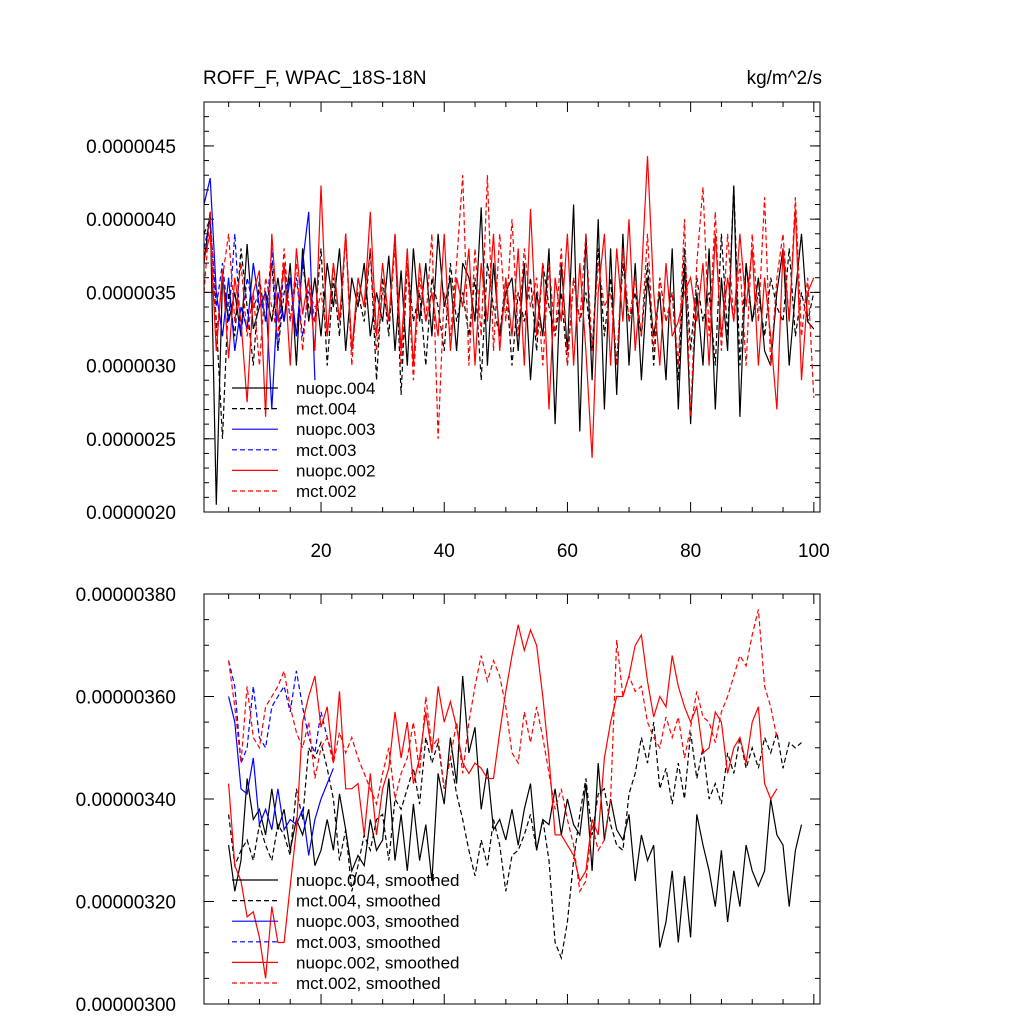 This screenshot has height=1024, width=1024. What do you see at coordinates (131, 513) in the screenshot?
I see `y-tick-label: 0.0000020` at bounding box center [131, 513].